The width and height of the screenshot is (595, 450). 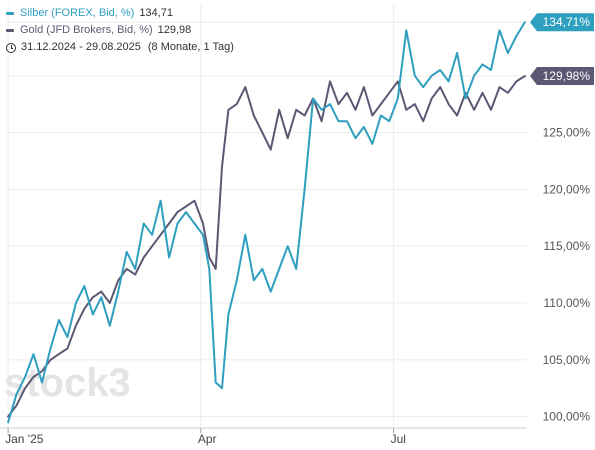 I want to click on gold-legend-value: 129,98, so click(x=174, y=30).